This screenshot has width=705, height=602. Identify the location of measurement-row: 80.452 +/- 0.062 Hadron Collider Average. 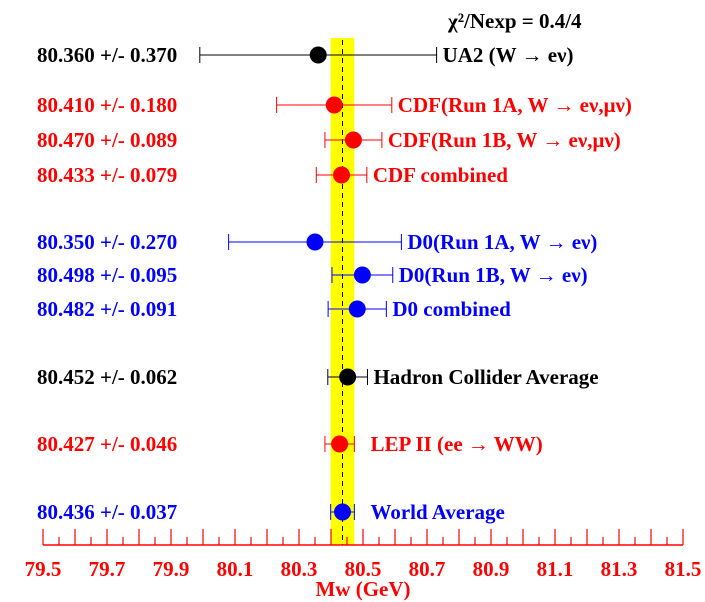
(318, 377).